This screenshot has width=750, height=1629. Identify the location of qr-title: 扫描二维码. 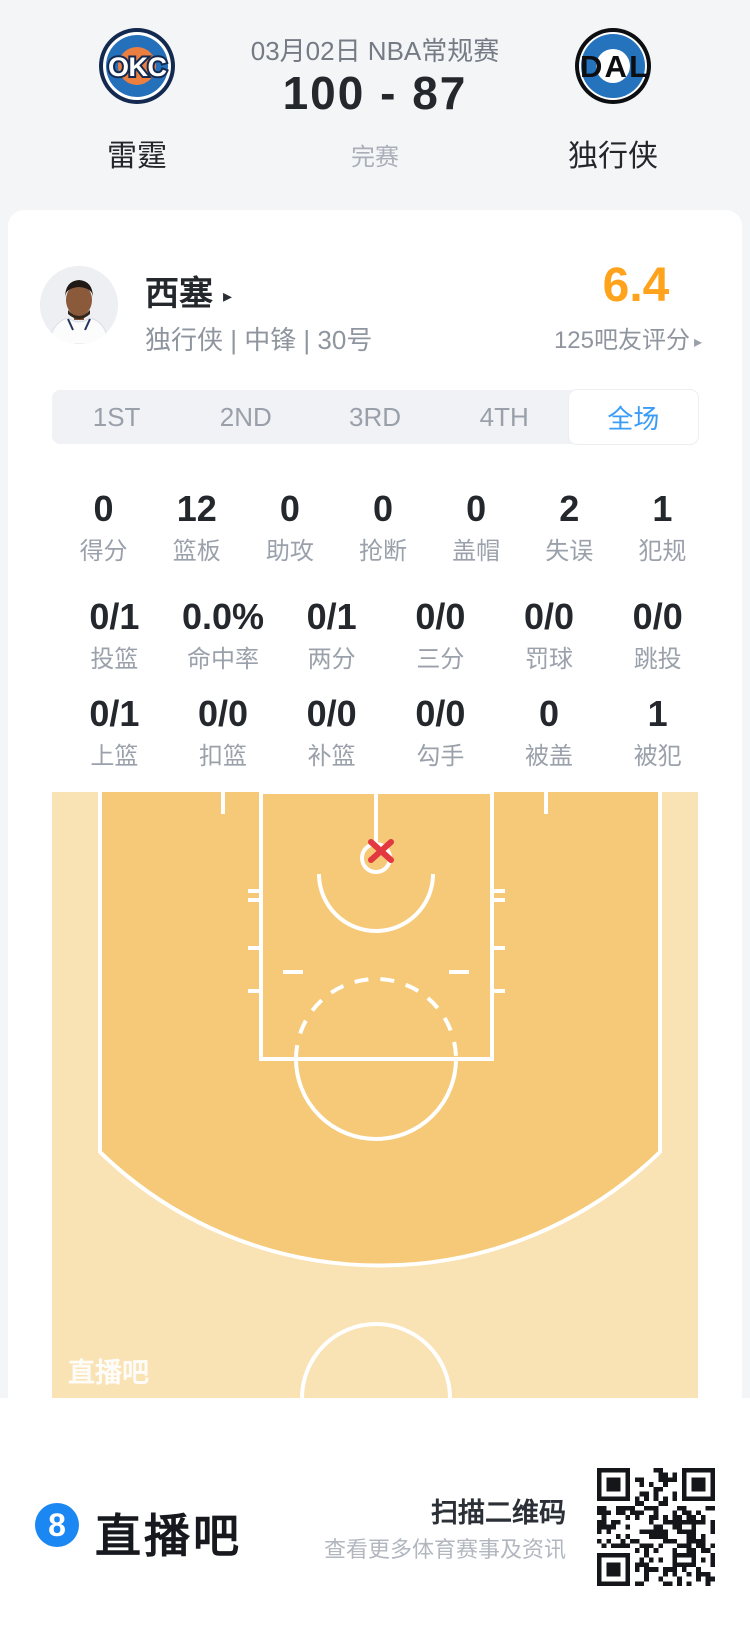
(498, 1513).